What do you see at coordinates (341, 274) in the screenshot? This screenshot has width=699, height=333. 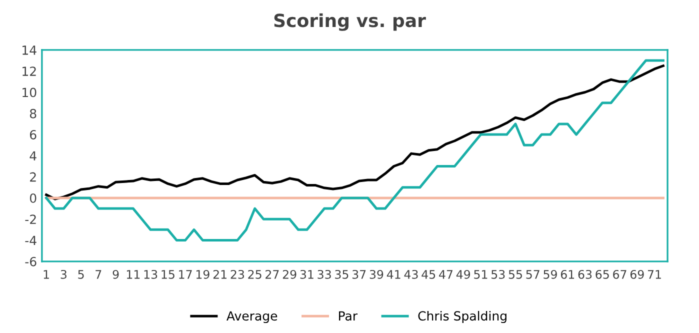 I see `x-tick-label: 35` at bounding box center [341, 274].